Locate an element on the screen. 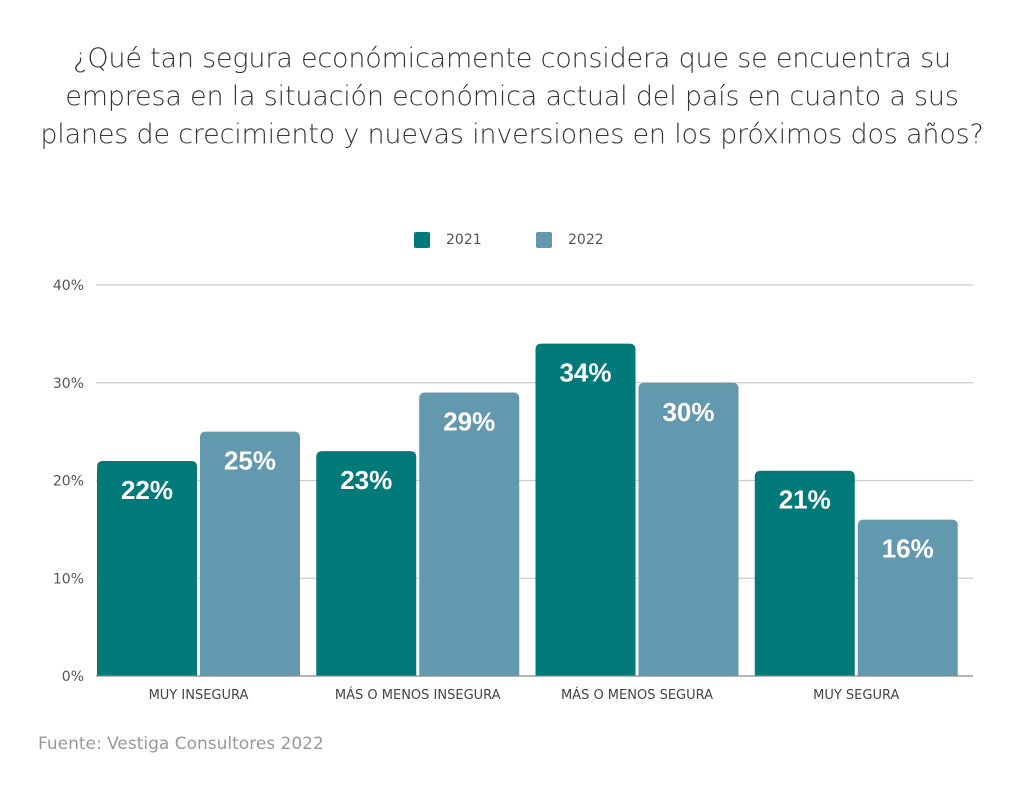 The image size is (1024, 791). legend-item-2022: 2022 is located at coordinates (570, 240).